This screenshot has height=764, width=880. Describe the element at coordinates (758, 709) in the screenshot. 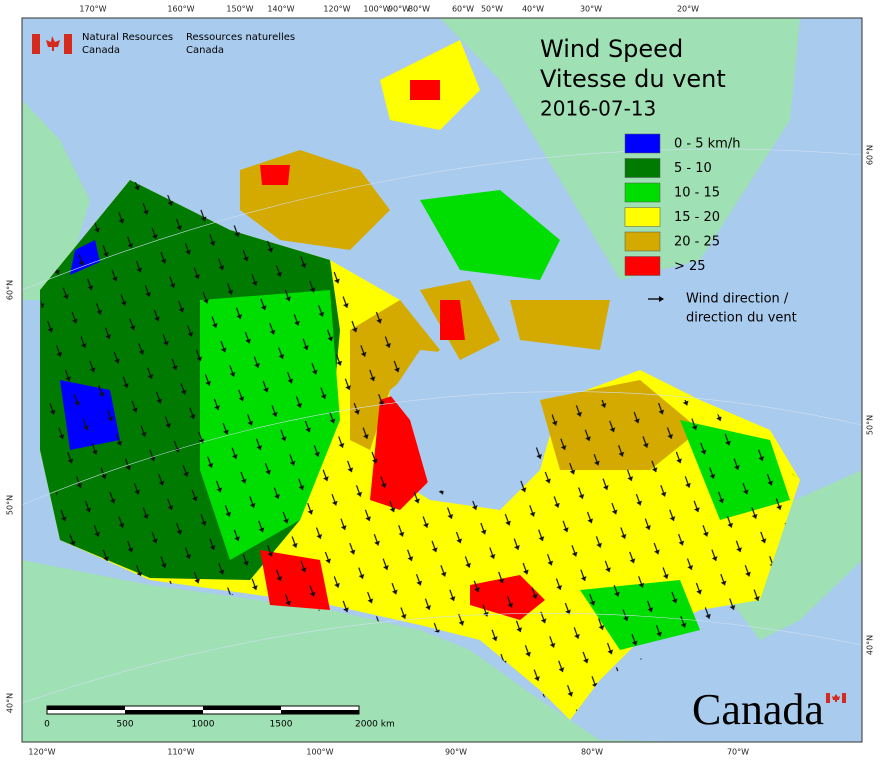

I see `wordmark: Canada` at that location.